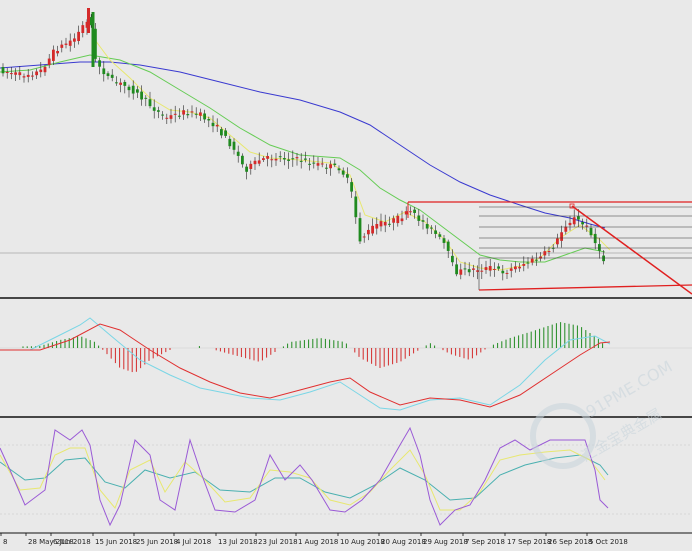 This screenshot has width=692, height=551. I want to click on stoch-d-line, so click(303, 479).